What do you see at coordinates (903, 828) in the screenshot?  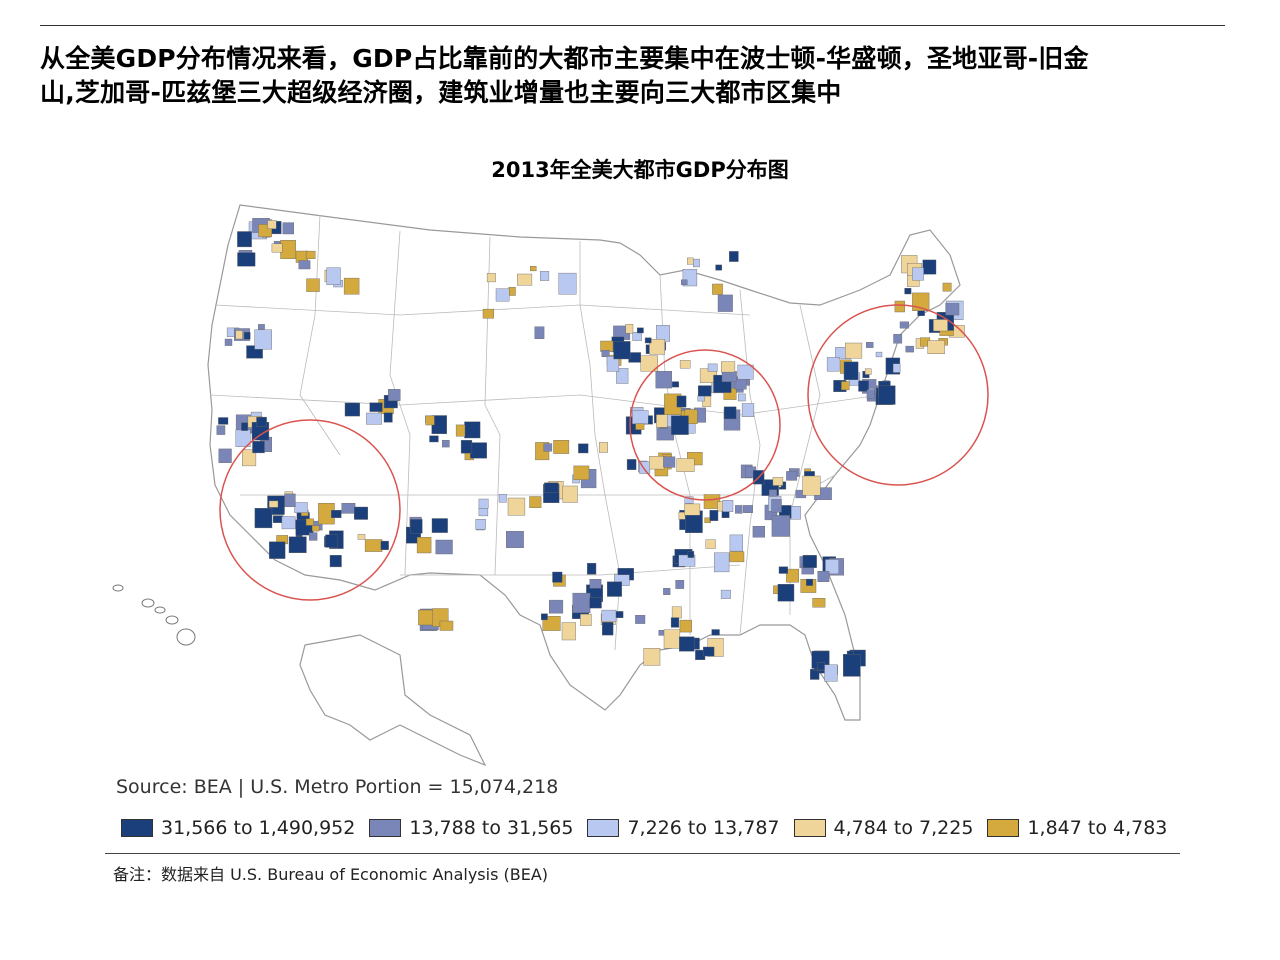 I see `legend-label: 4,784 to 7,225` at bounding box center [903, 828].